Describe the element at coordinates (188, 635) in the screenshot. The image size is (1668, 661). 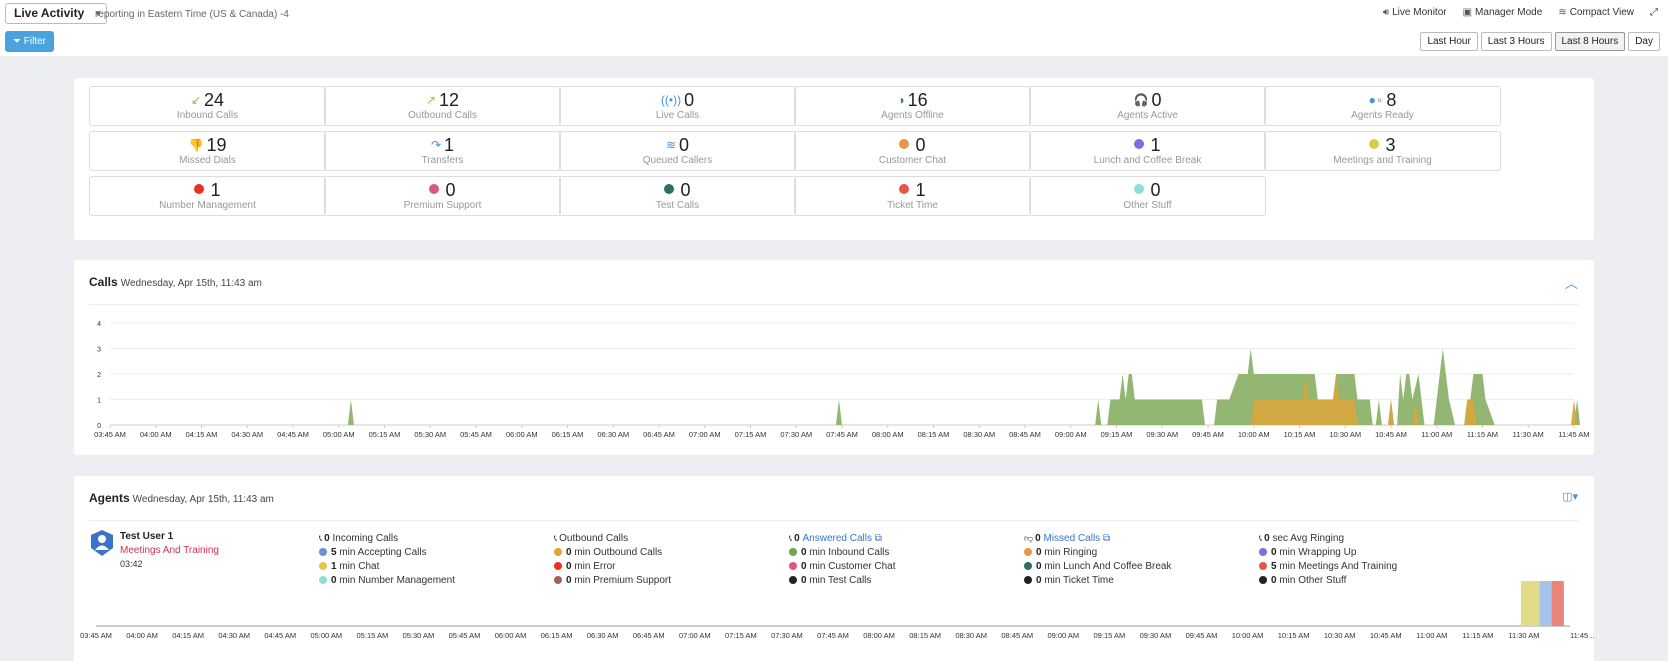
I see `x-tick-label: 04:15 AM` at that location.